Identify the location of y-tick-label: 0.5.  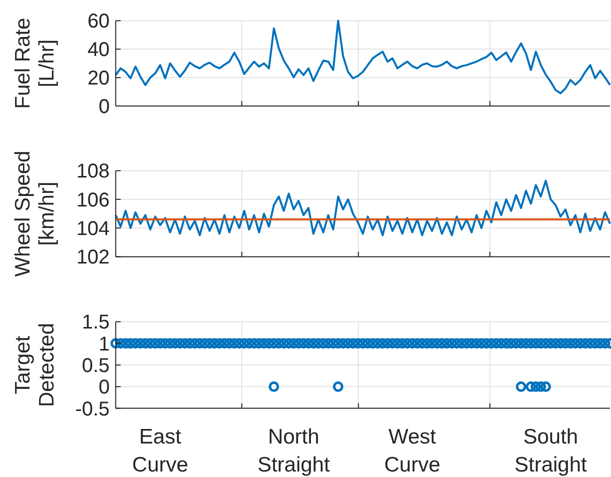
(96, 366).